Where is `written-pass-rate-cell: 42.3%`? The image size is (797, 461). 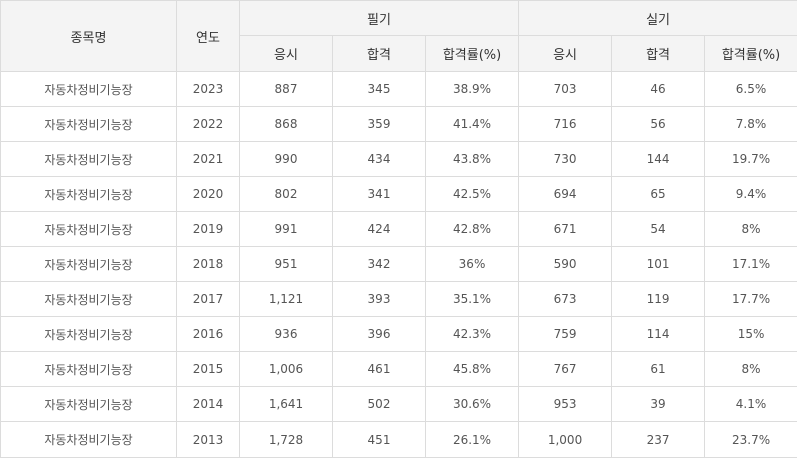
written-pass-rate-cell: 42.3% is located at coordinates (472, 334).